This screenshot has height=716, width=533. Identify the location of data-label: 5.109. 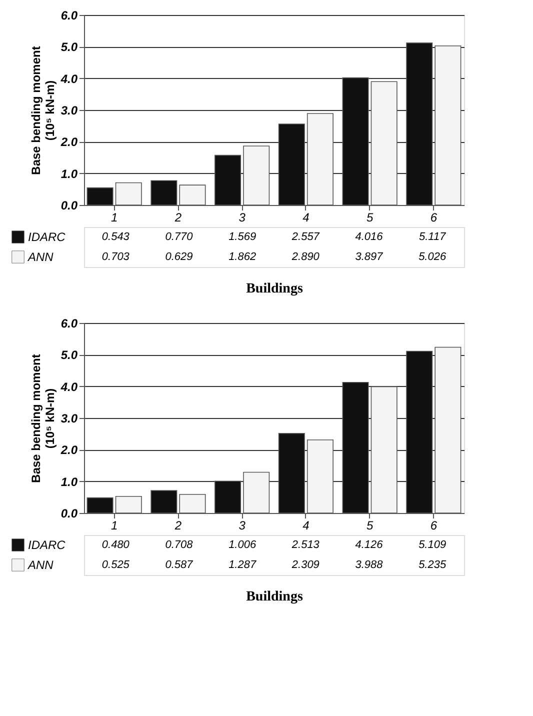
(432, 545).